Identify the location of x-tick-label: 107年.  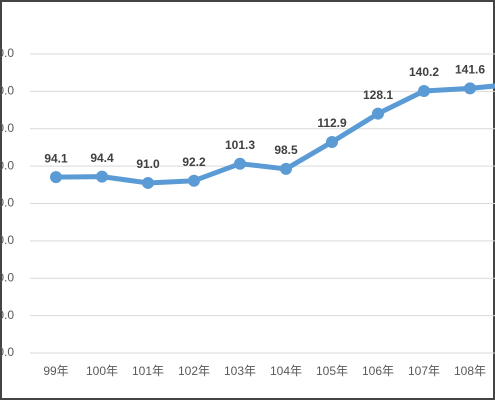
(424, 371).